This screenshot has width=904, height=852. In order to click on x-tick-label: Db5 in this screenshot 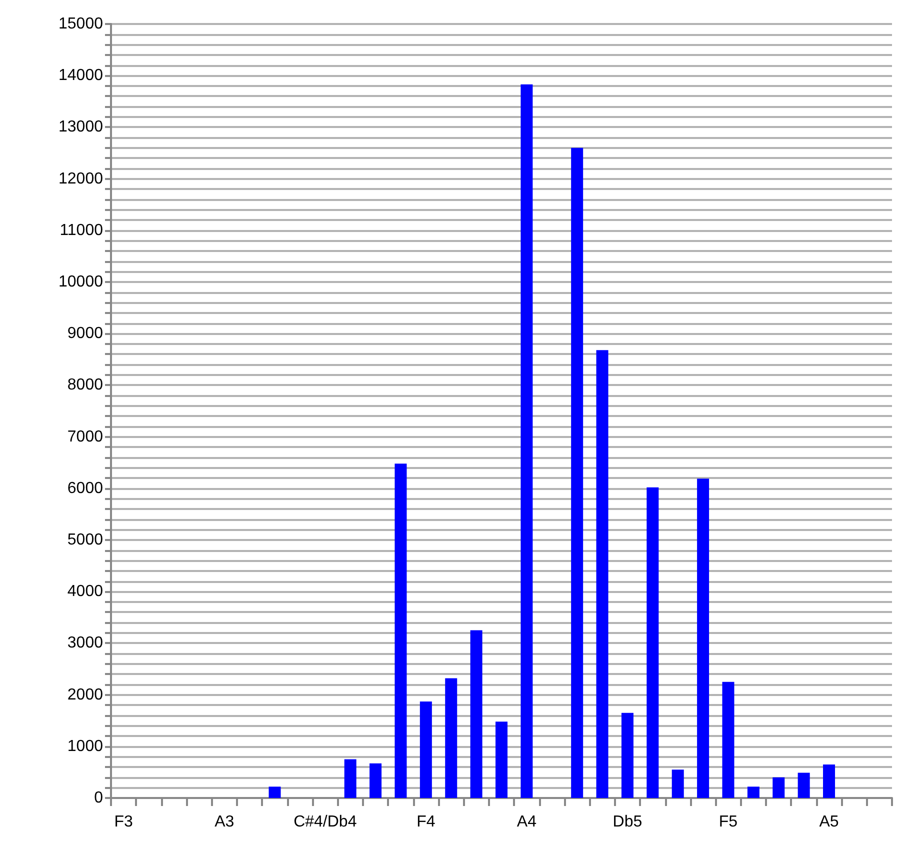, I will do `click(627, 822)`.